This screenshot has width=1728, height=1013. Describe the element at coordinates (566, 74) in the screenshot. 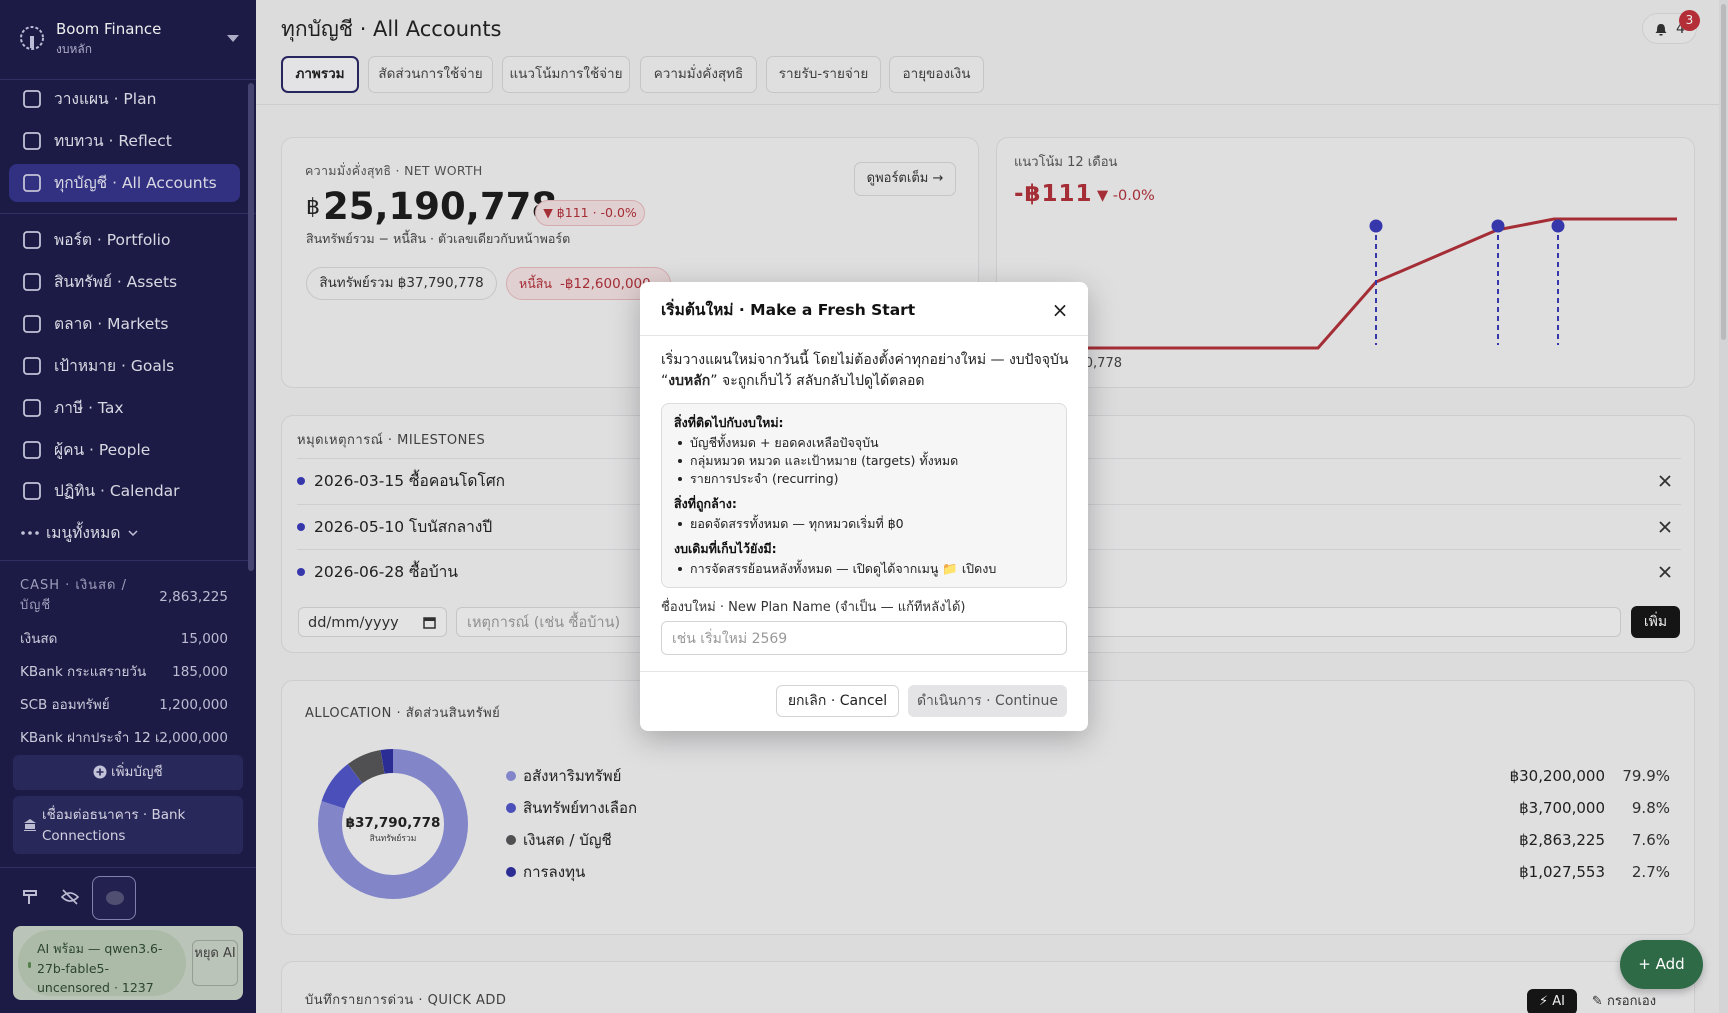

I see `tab: แนวโน้มการใช้จ่าย` at that location.